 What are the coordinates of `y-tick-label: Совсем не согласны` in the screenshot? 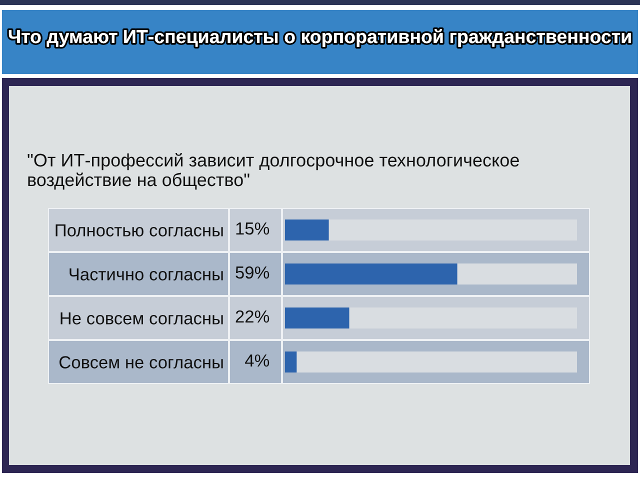 It's located at (141, 362).